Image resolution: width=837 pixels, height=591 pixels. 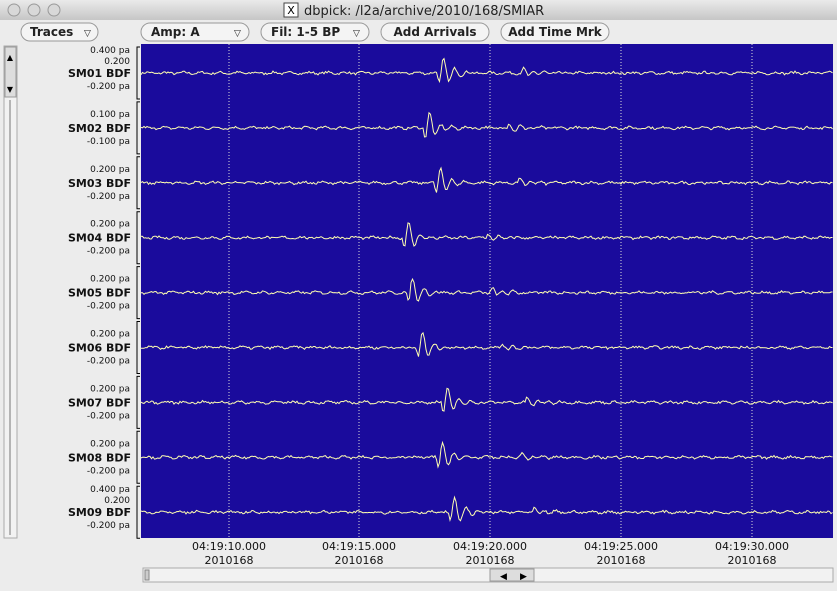 I want to click on filter-menu-label: Fil: 1-5 BP, so click(x=305, y=32).